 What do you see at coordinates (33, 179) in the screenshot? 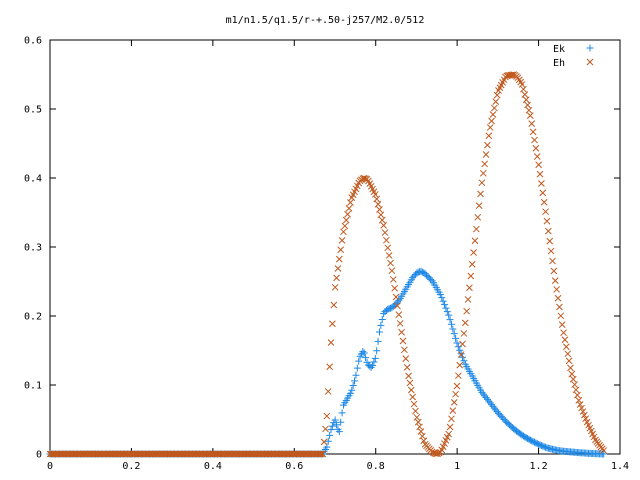
I see `y-tick-label: 0.4` at bounding box center [33, 179].